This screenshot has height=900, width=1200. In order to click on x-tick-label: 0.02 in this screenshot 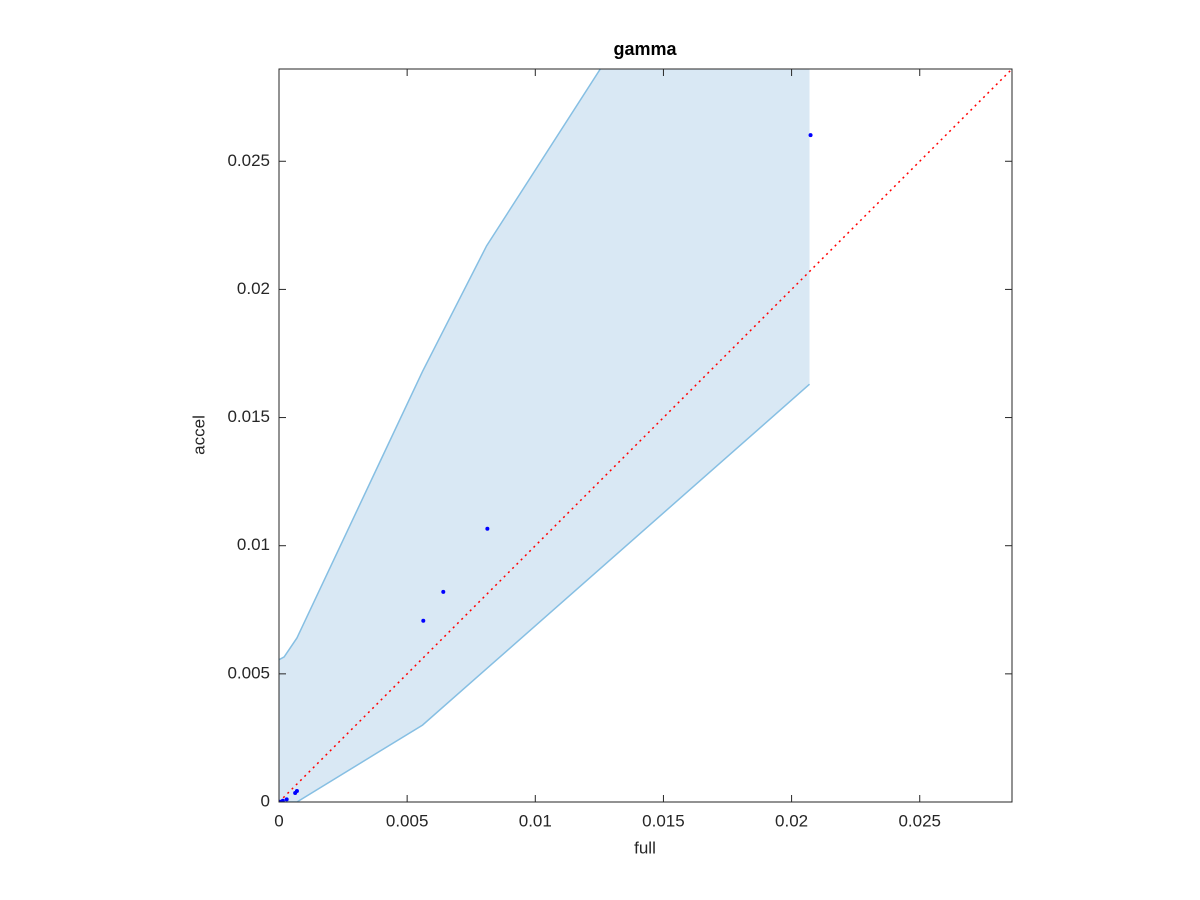, I will do `click(791, 820)`.